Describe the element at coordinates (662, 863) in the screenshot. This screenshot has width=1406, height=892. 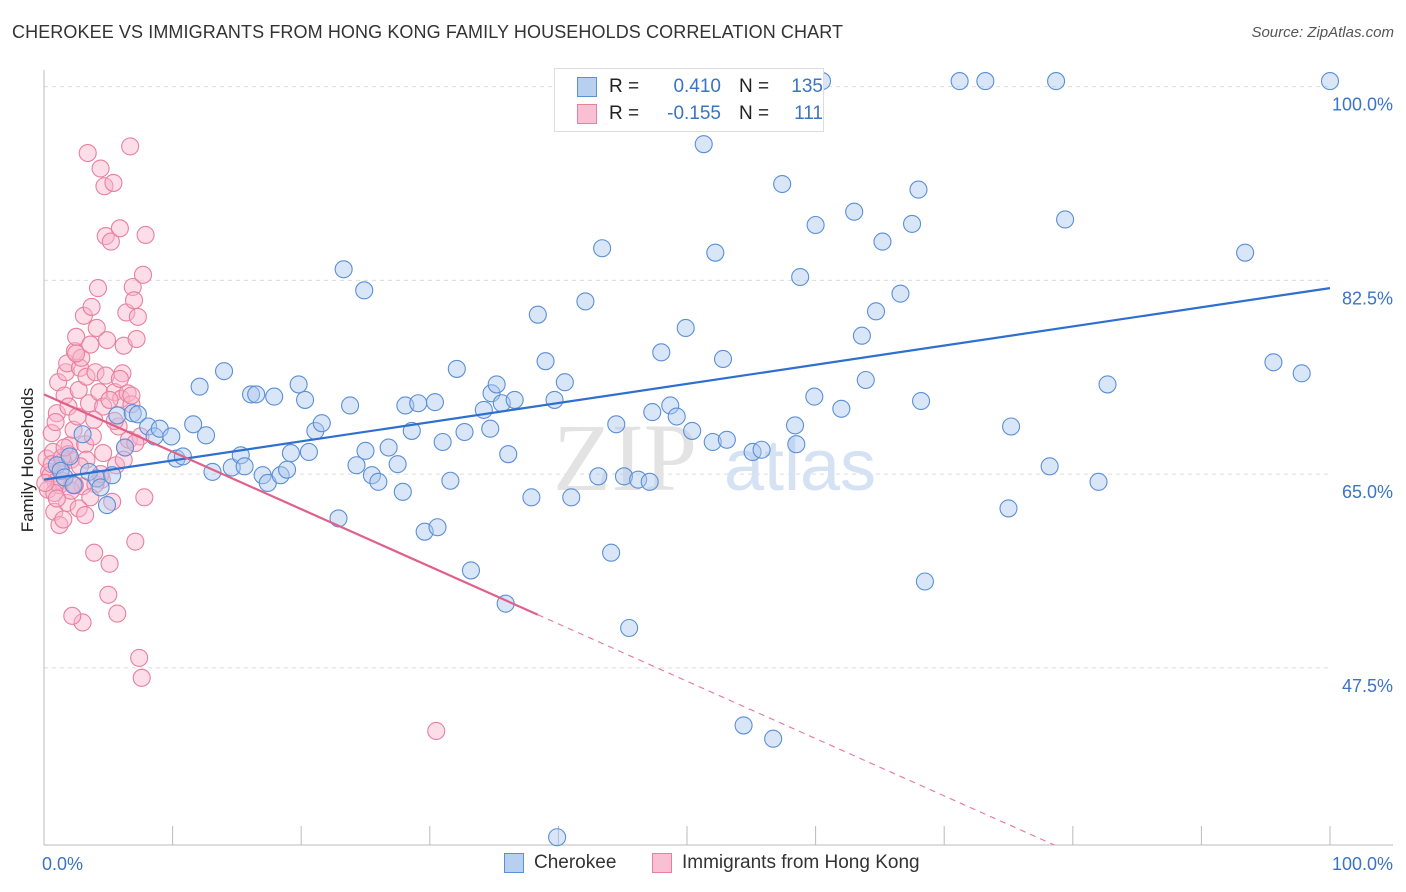
I see `bottom-swatch-hong-kong` at that location.